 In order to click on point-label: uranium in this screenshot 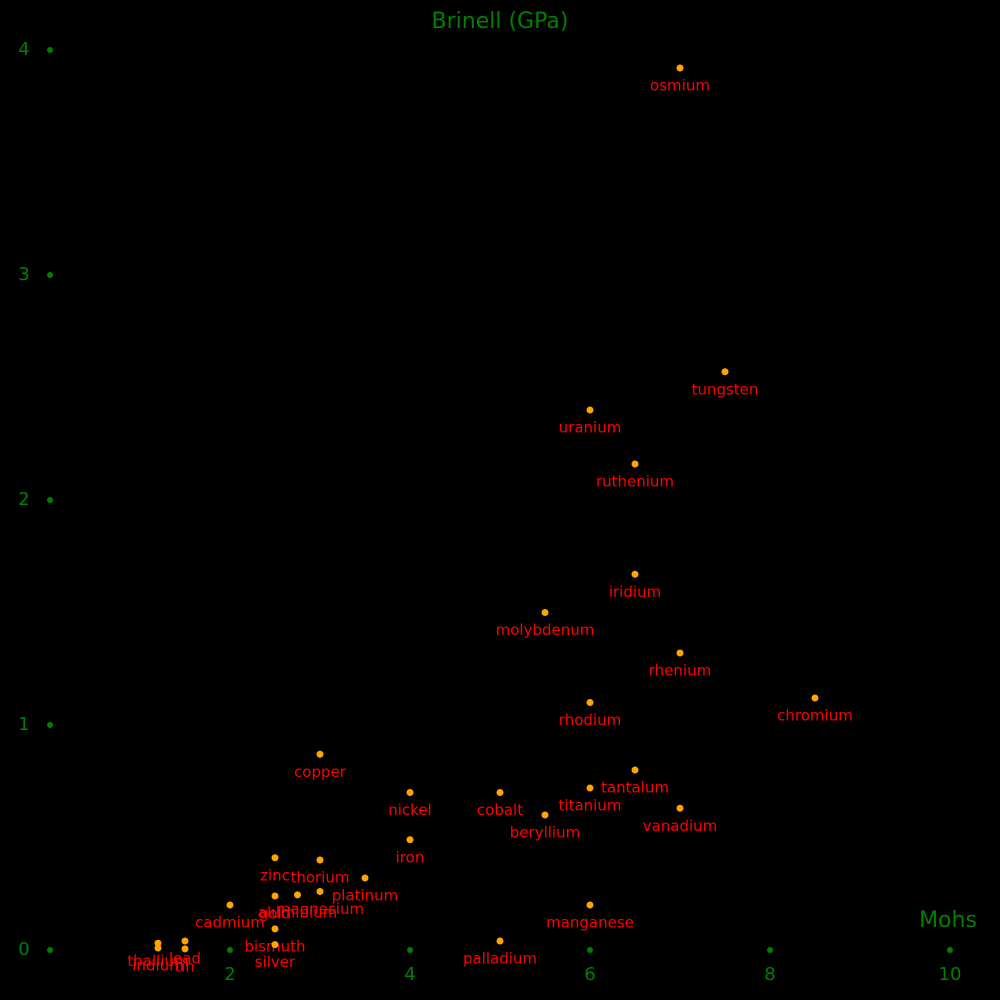, I will do `click(590, 428)`.